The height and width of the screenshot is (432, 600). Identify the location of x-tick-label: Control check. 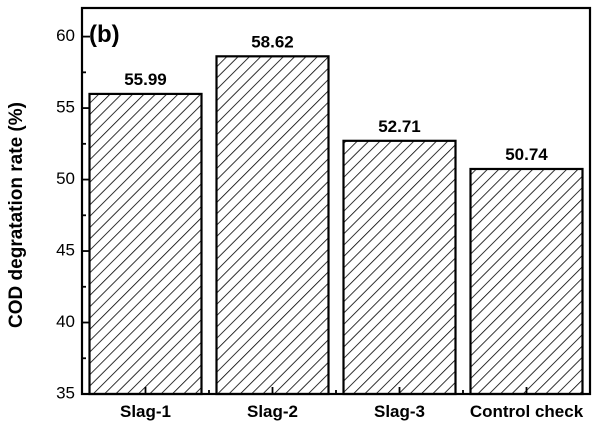
(527, 411).